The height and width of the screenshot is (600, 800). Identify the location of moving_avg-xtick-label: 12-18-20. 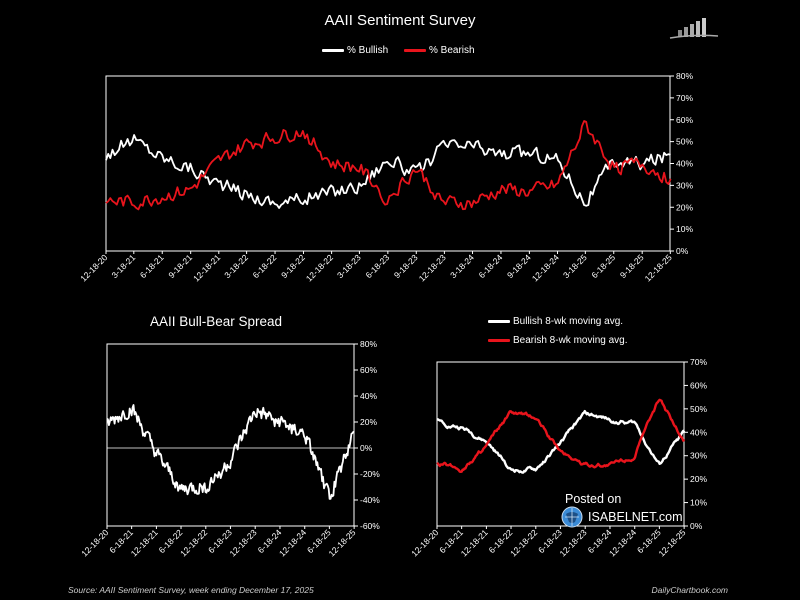
(424, 542).